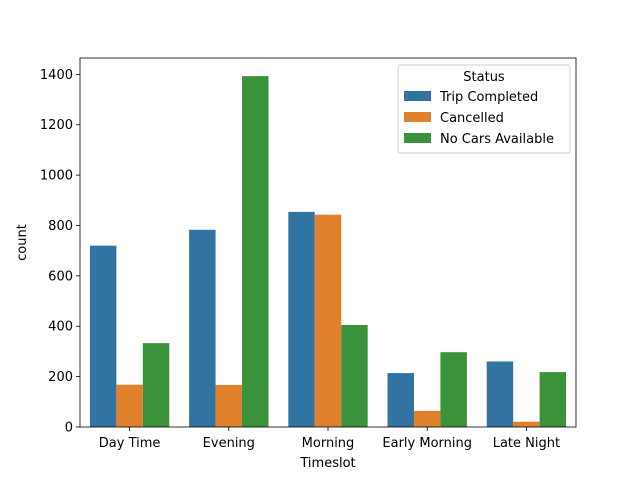 Image resolution: width=640 pixels, height=480 pixels. Describe the element at coordinates (255, 251) in the screenshot. I see `bar-no-cars-available-evening` at that location.